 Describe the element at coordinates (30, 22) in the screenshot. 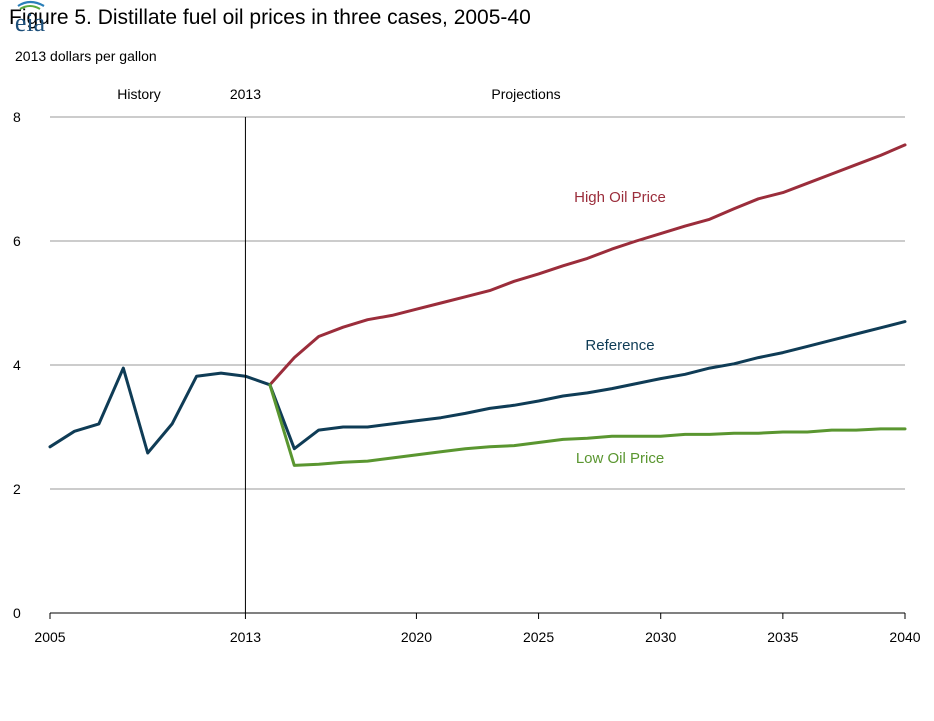

I see `eia-logo-text: eia` at that location.